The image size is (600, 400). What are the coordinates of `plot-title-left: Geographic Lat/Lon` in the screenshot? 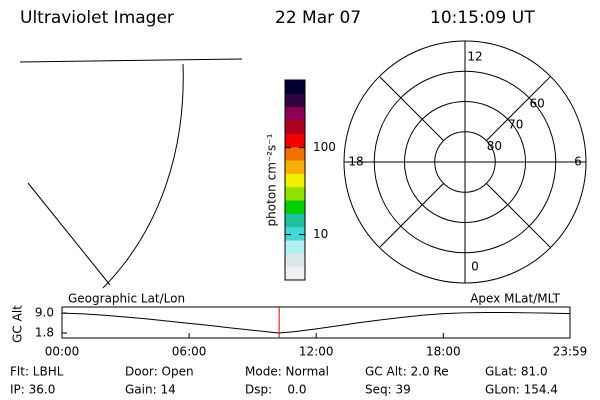 It's located at (126, 299).